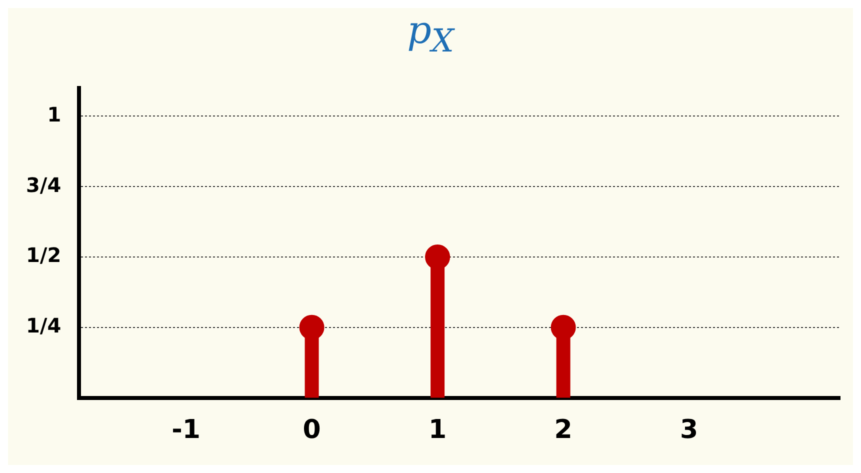 The image size is (861, 473). Describe the element at coordinates (437, 430) in the screenshot. I see `x-tick-label: 1` at that location.